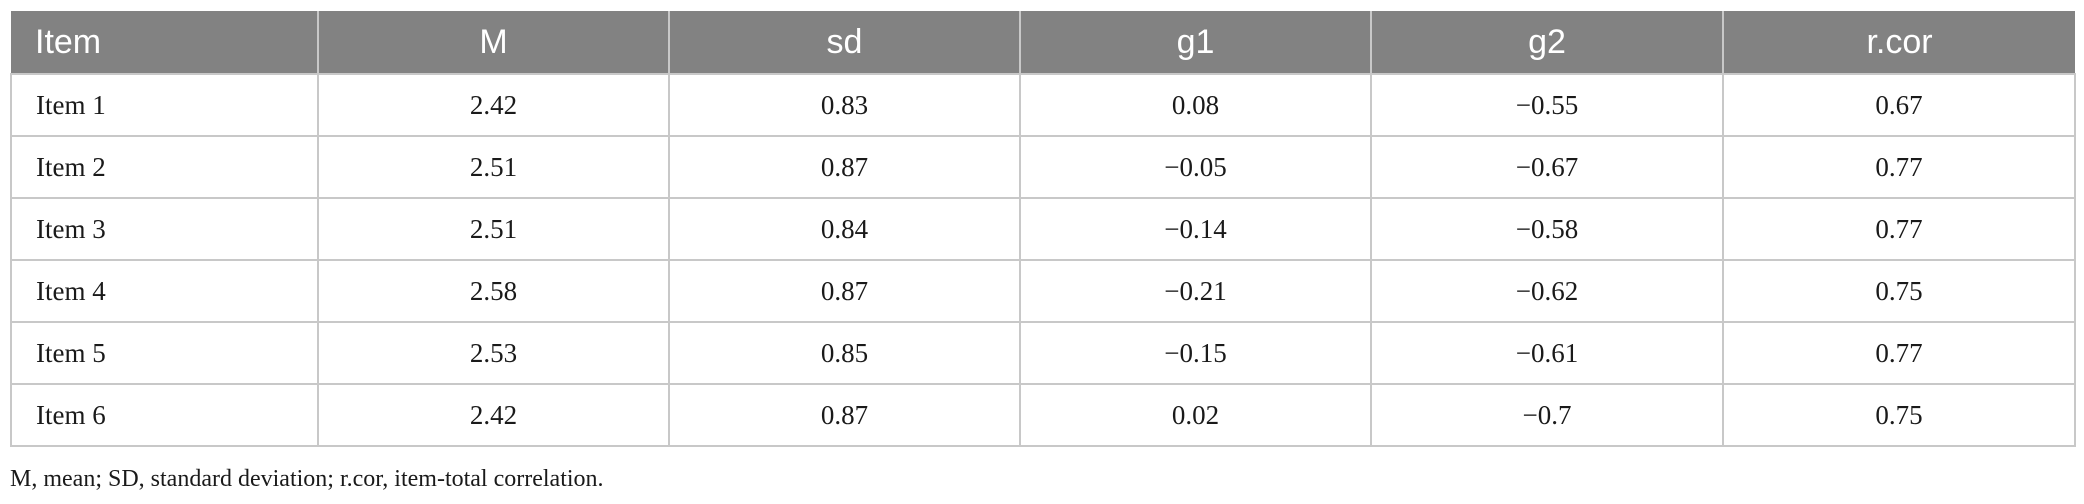  I want to click on table-row: Item 6 2.42 0.87 0.02 −0.7 0.75, so click(1043, 415).